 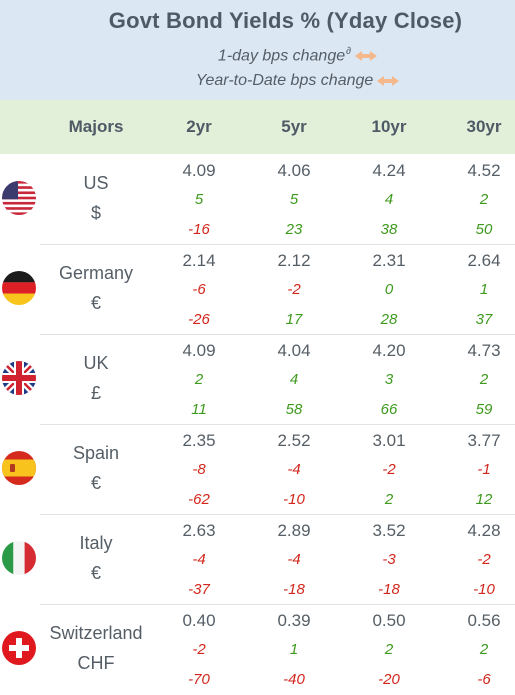 What do you see at coordinates (484, 589) in the screenshot?
I see `ytd-change-30yr: -10` at bounding box center [484, 589].